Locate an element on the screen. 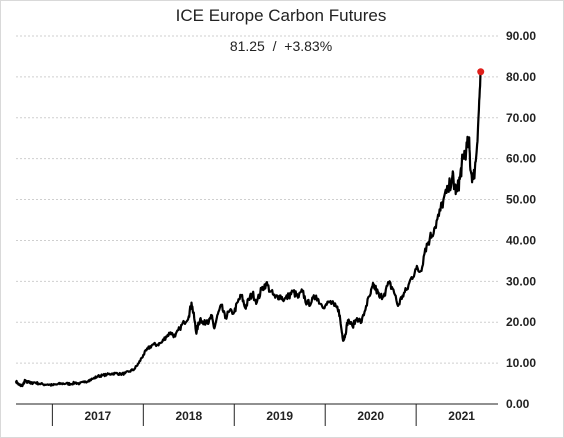 This screenshot has height=438, width=564. y-tick-label: 30.00 is located at coordinates (521, 281).